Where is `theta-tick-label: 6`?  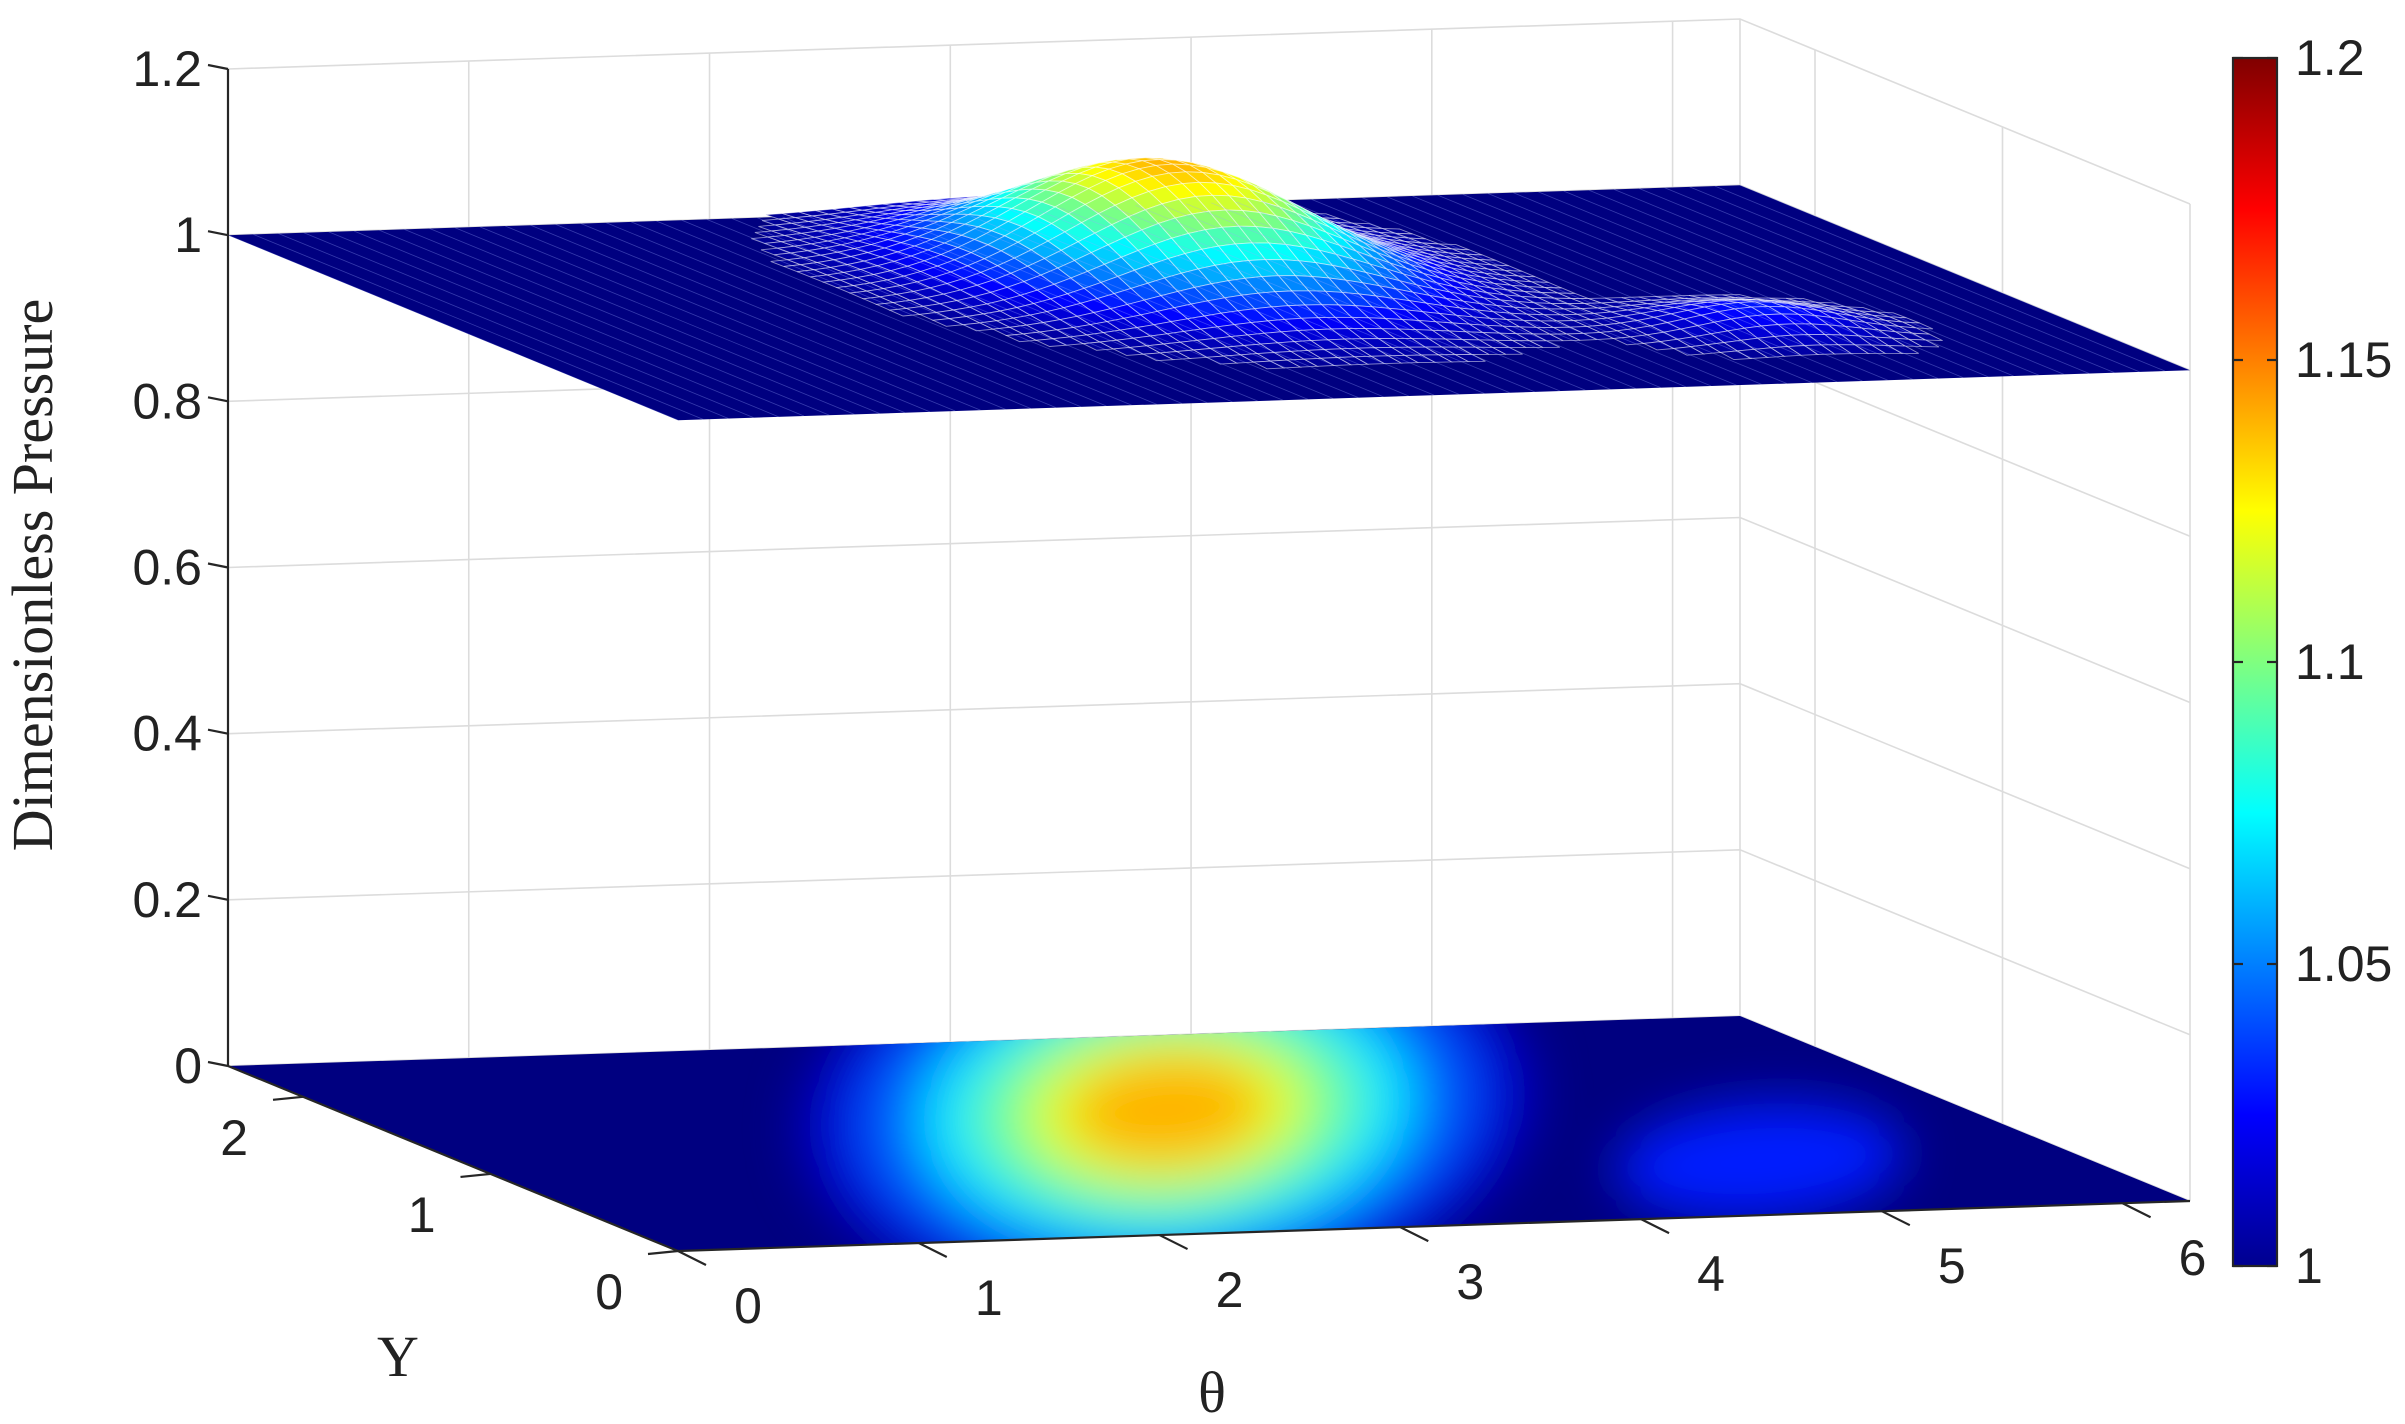 theta-tick-label: 6 is located at coordinates (2193, 1258).